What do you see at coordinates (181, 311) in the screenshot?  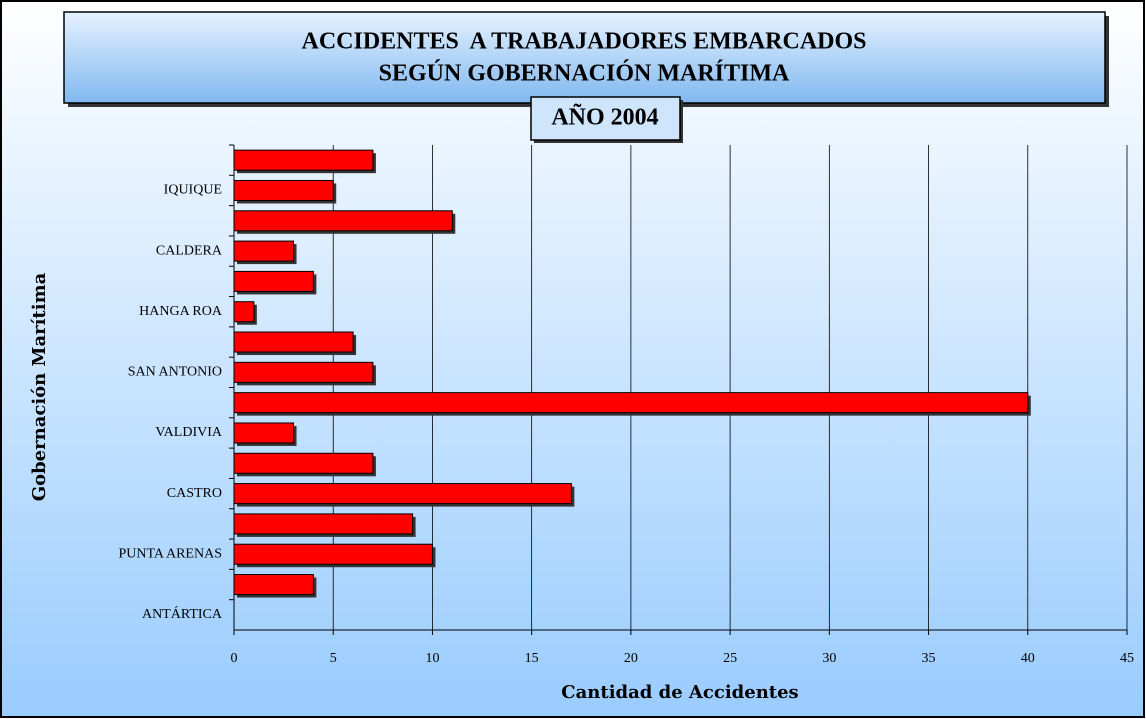 I see `y-tick-label: HANGA ROA` at bounding box center [181, 311].